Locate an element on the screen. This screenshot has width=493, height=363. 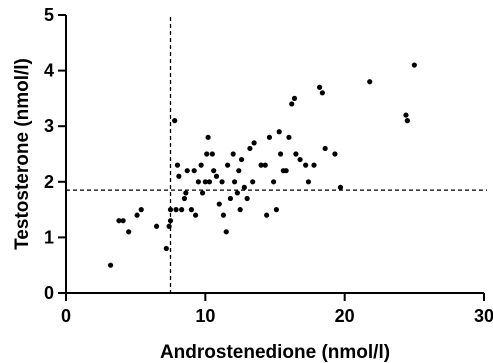
x-tick-label: 20 is located at coordinates (345, 316).